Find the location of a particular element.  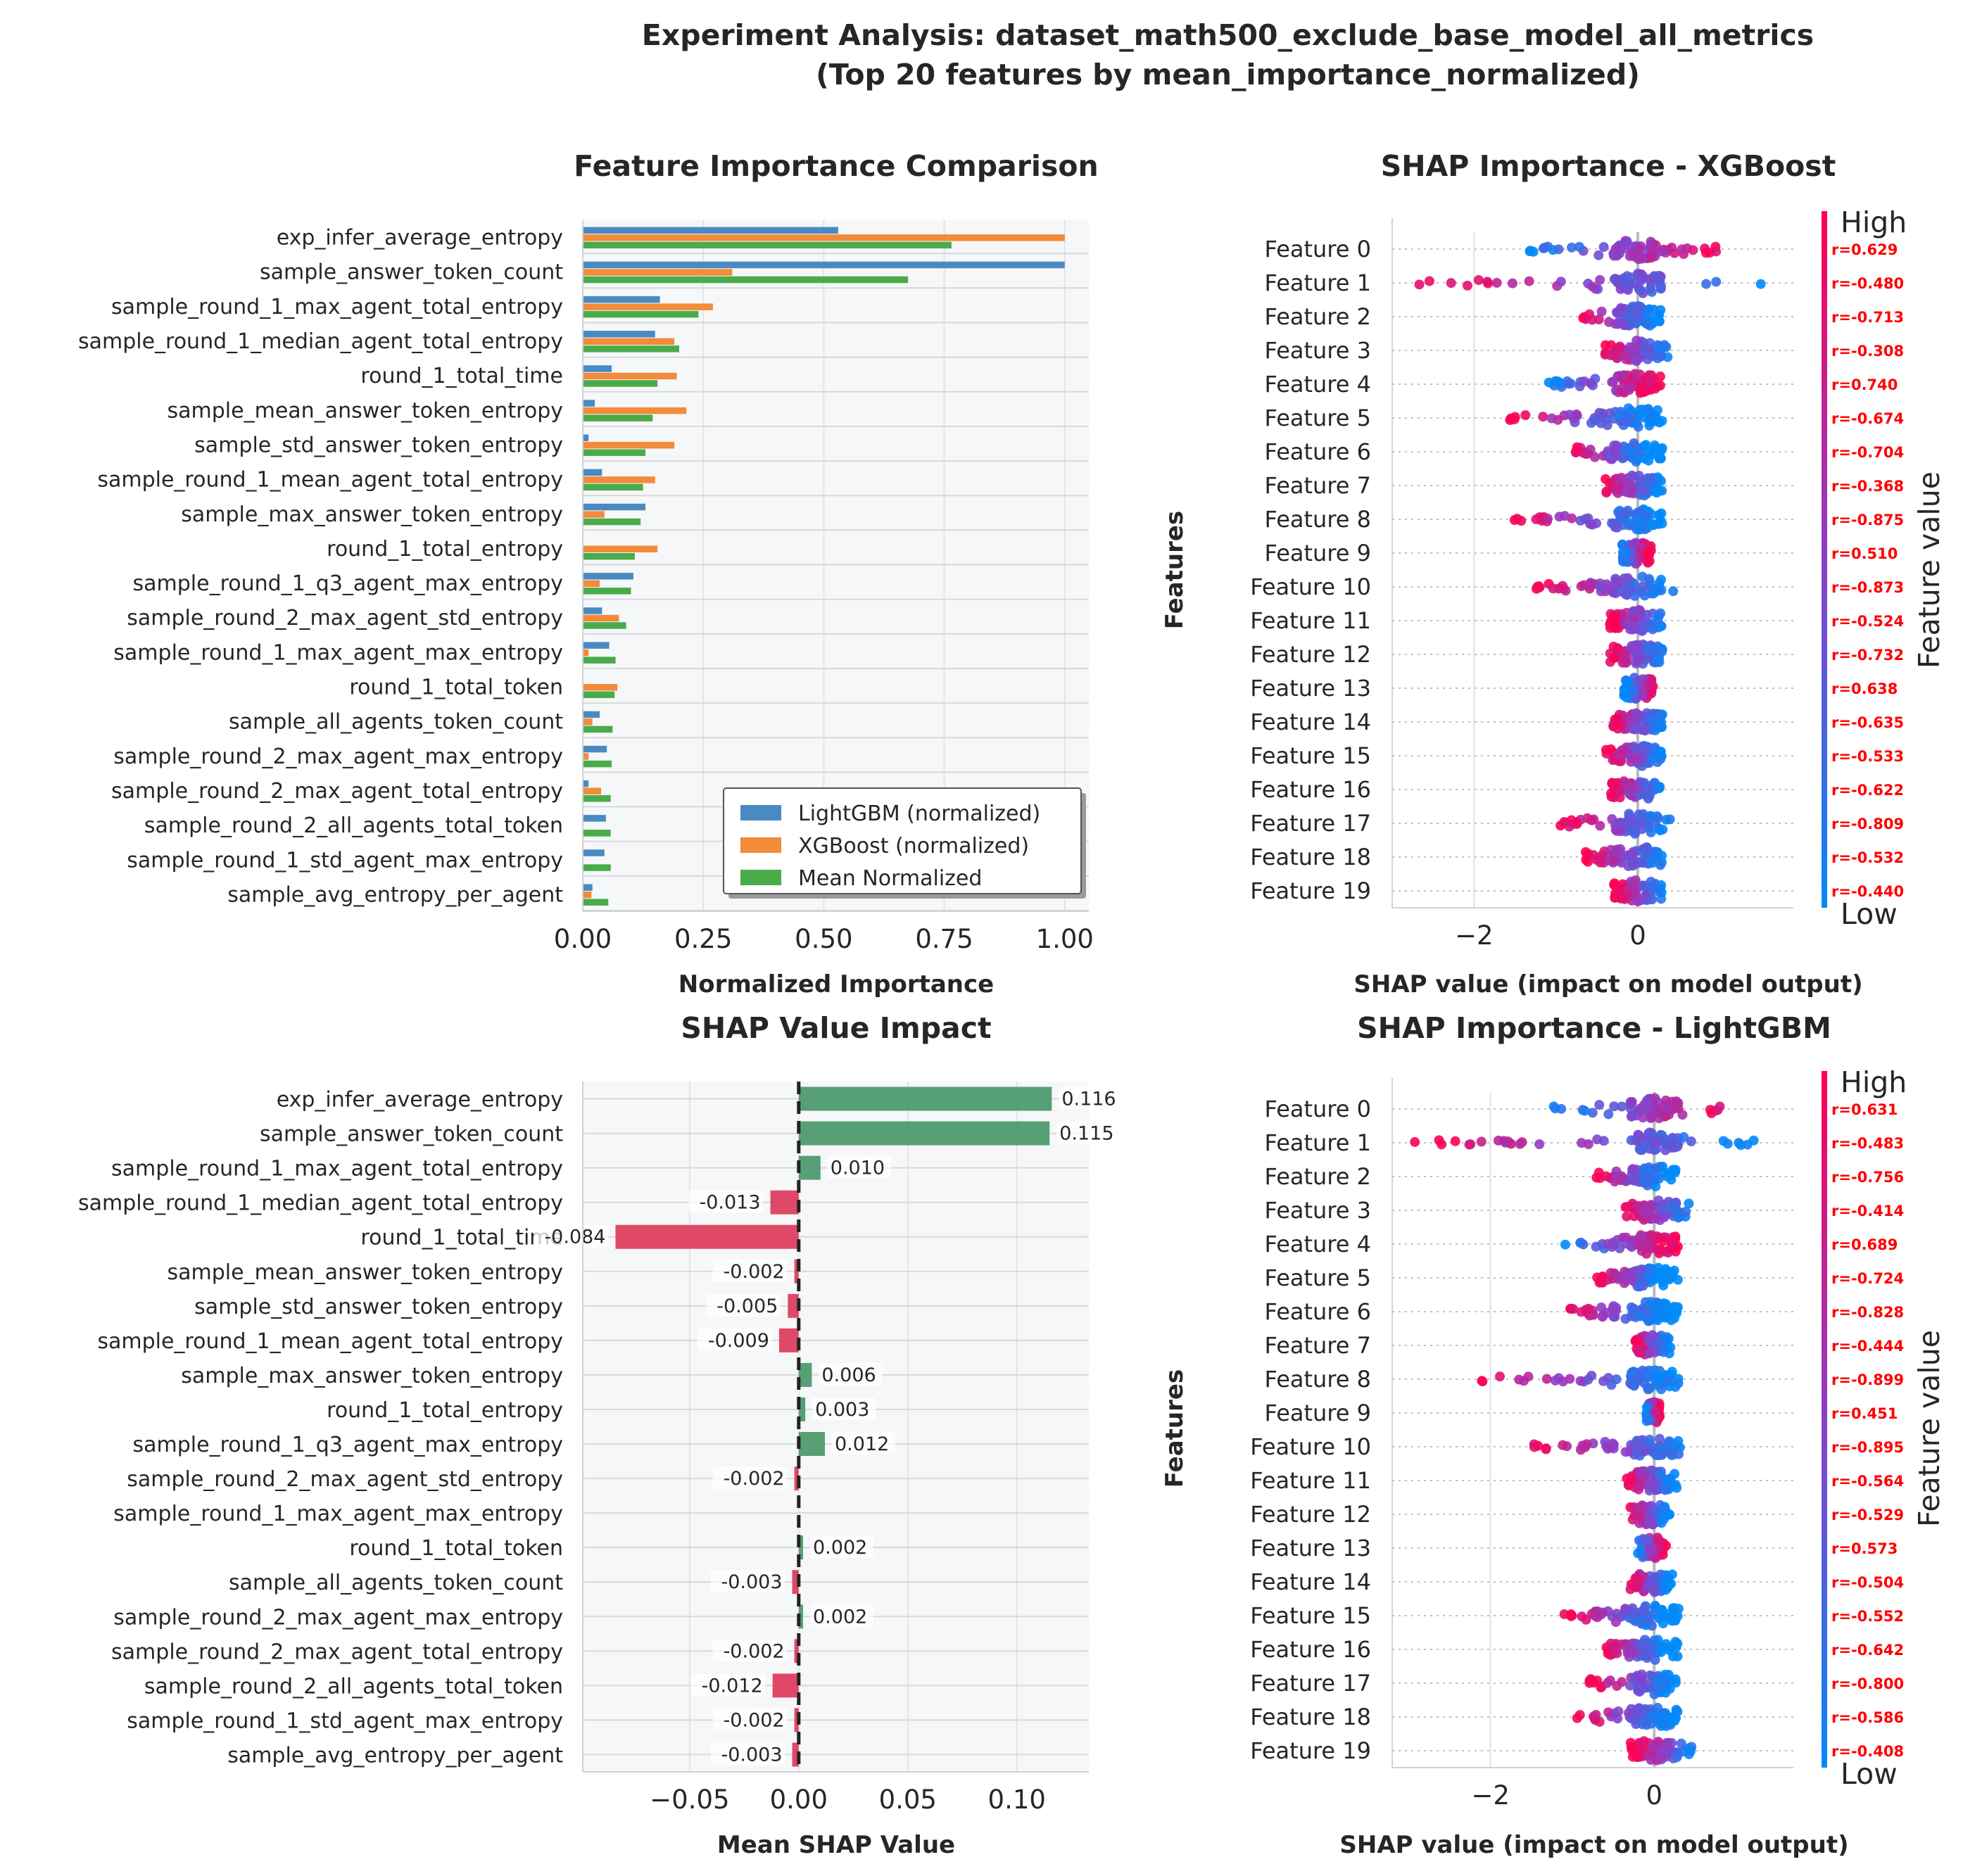

x-tick-label: 0.00 is located at coordinates (799, 1800).